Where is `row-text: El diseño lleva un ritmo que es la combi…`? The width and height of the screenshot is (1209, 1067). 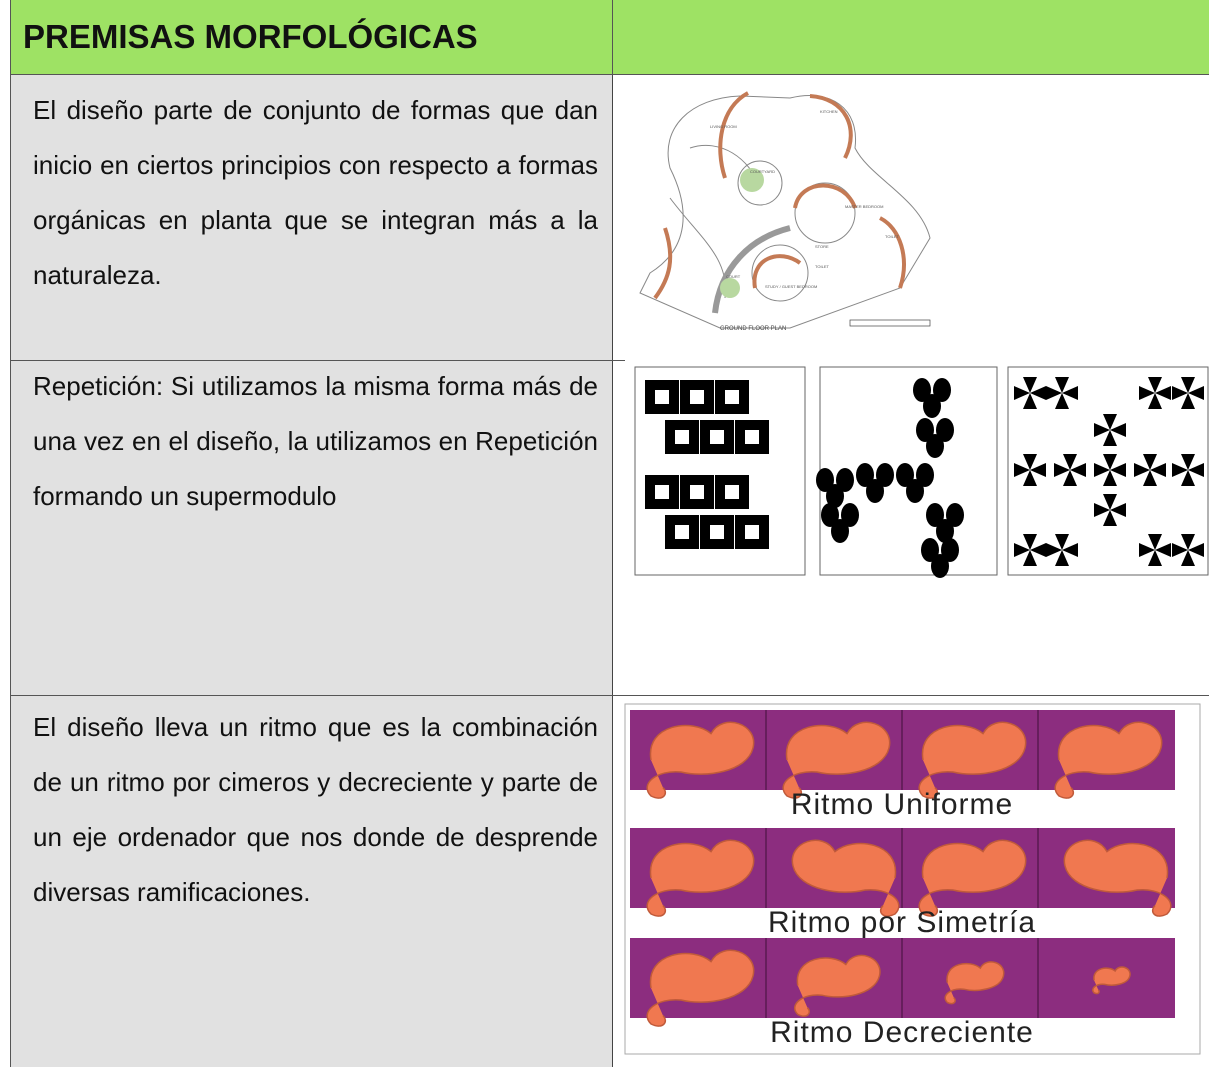 row-text: El diseño lleva un ritmo que es la combi… is located at coordinates (315, 809).